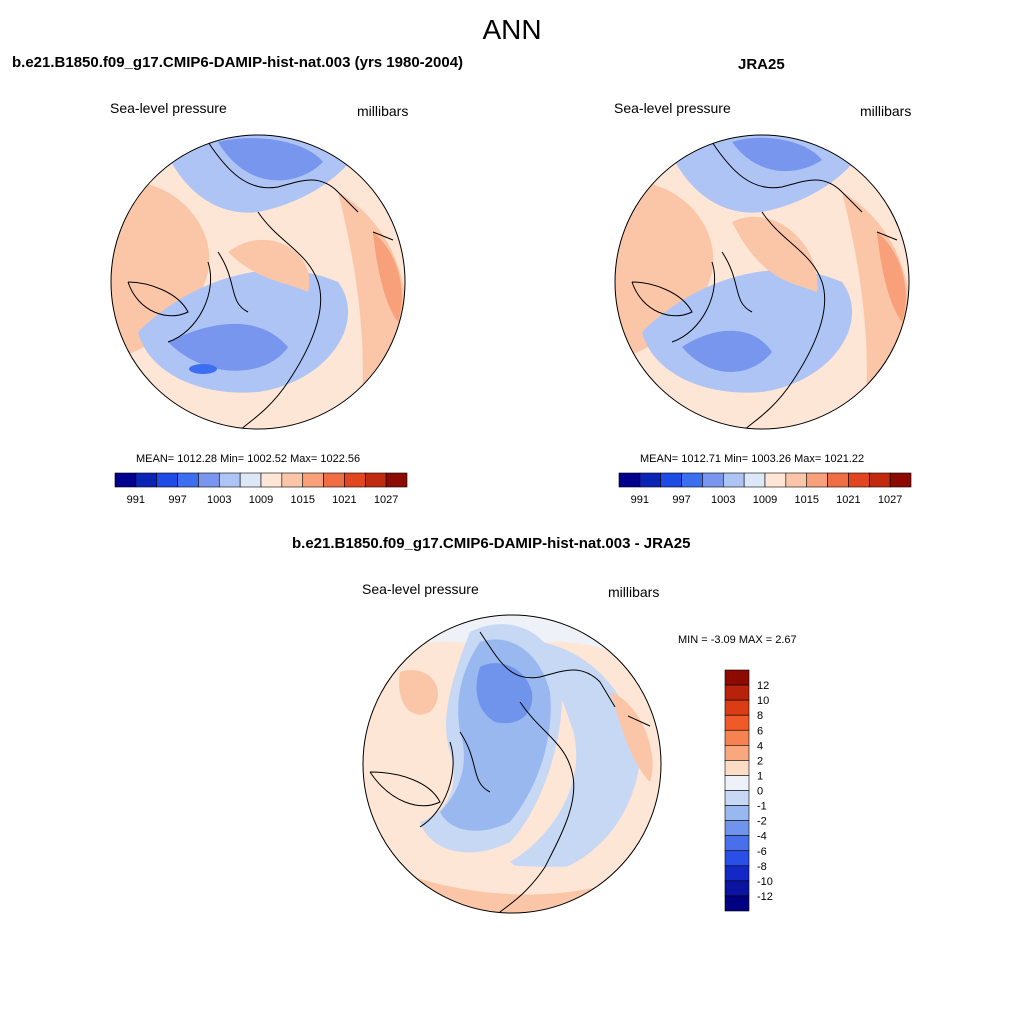  I want to click on colorbar-label: 8, so click(760, 716).